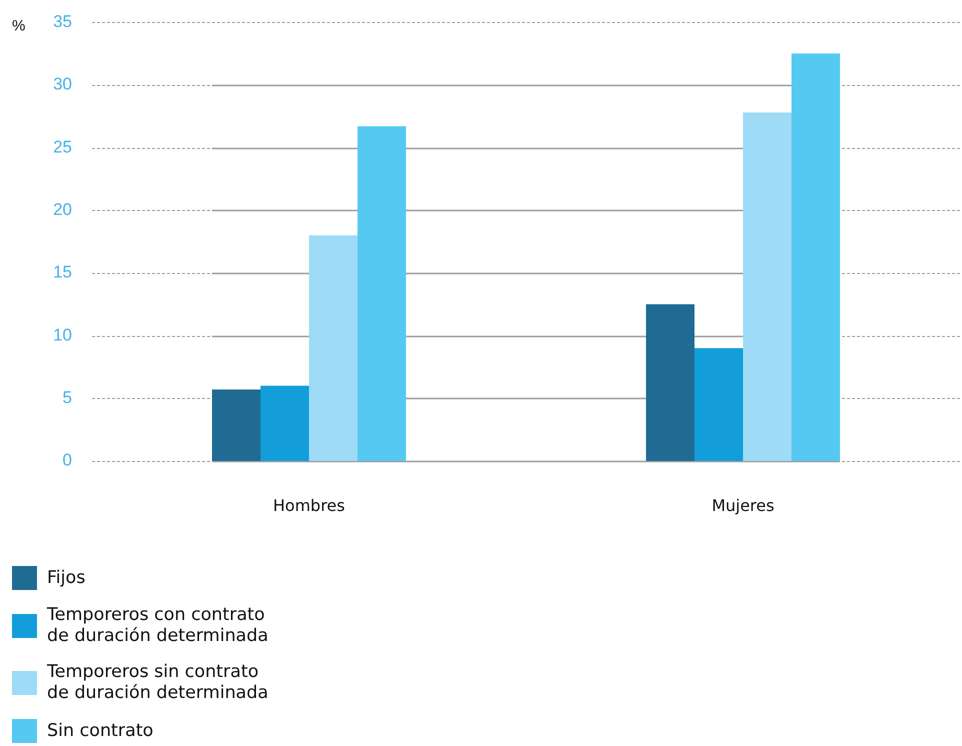 This screenshot has height=746, width=962. Describe the element at coordinates (100, 731) in the screenshot. I see `legend-label: Sin contrato` at that location.